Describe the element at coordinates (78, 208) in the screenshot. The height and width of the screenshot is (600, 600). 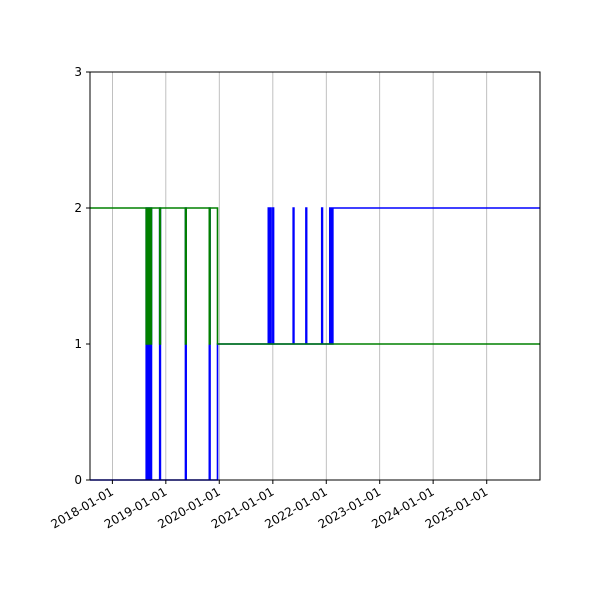
I see `y-tick-label: 2` at that location.